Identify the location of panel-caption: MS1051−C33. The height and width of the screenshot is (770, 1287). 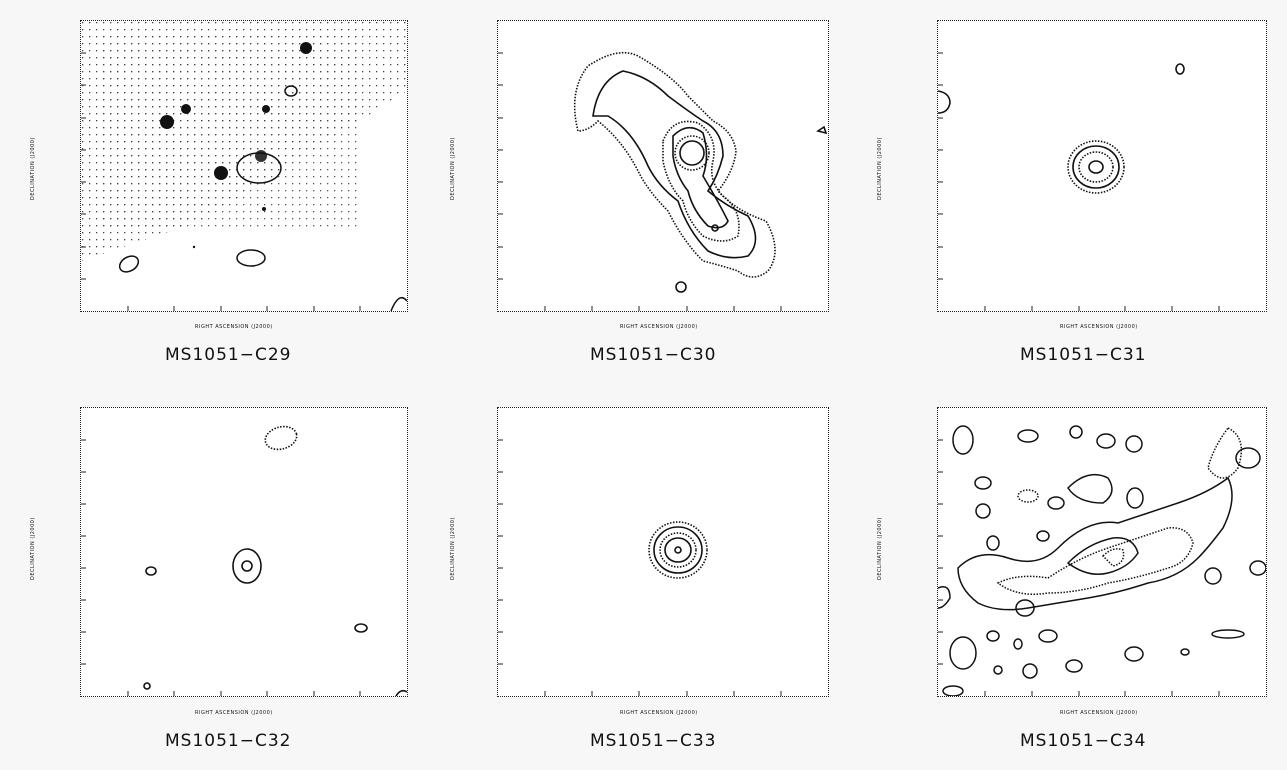
(653, 741).